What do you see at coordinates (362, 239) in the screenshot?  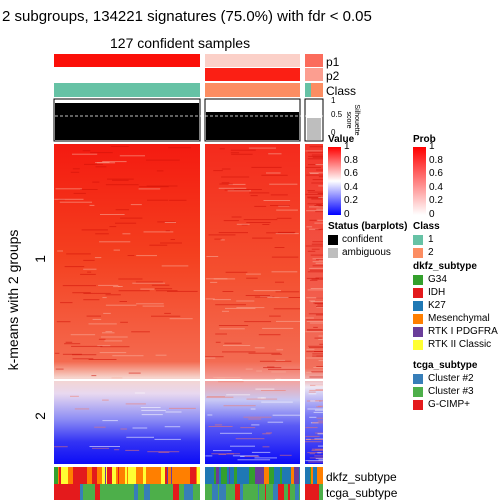 I see `status-confident-label: confident` at bounding box center [362, 239].